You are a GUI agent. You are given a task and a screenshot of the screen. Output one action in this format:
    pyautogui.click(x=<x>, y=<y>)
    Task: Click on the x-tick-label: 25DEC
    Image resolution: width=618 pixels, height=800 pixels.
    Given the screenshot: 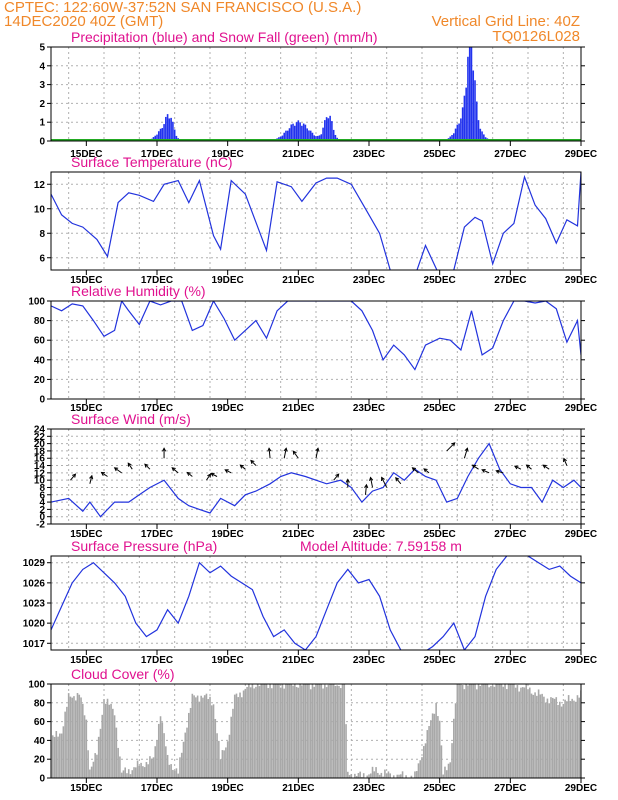 What is the action you would take?
    pyautogui.click(x=440, y=534)
    